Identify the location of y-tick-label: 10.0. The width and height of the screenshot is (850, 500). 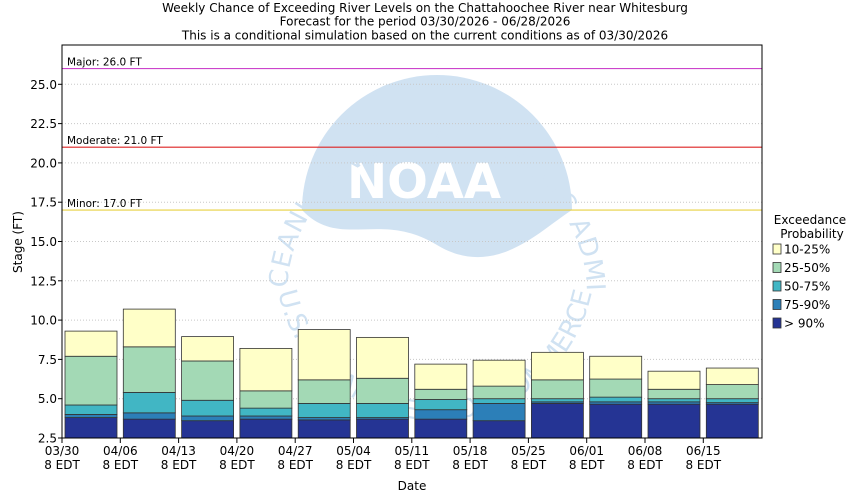
(43, 321).